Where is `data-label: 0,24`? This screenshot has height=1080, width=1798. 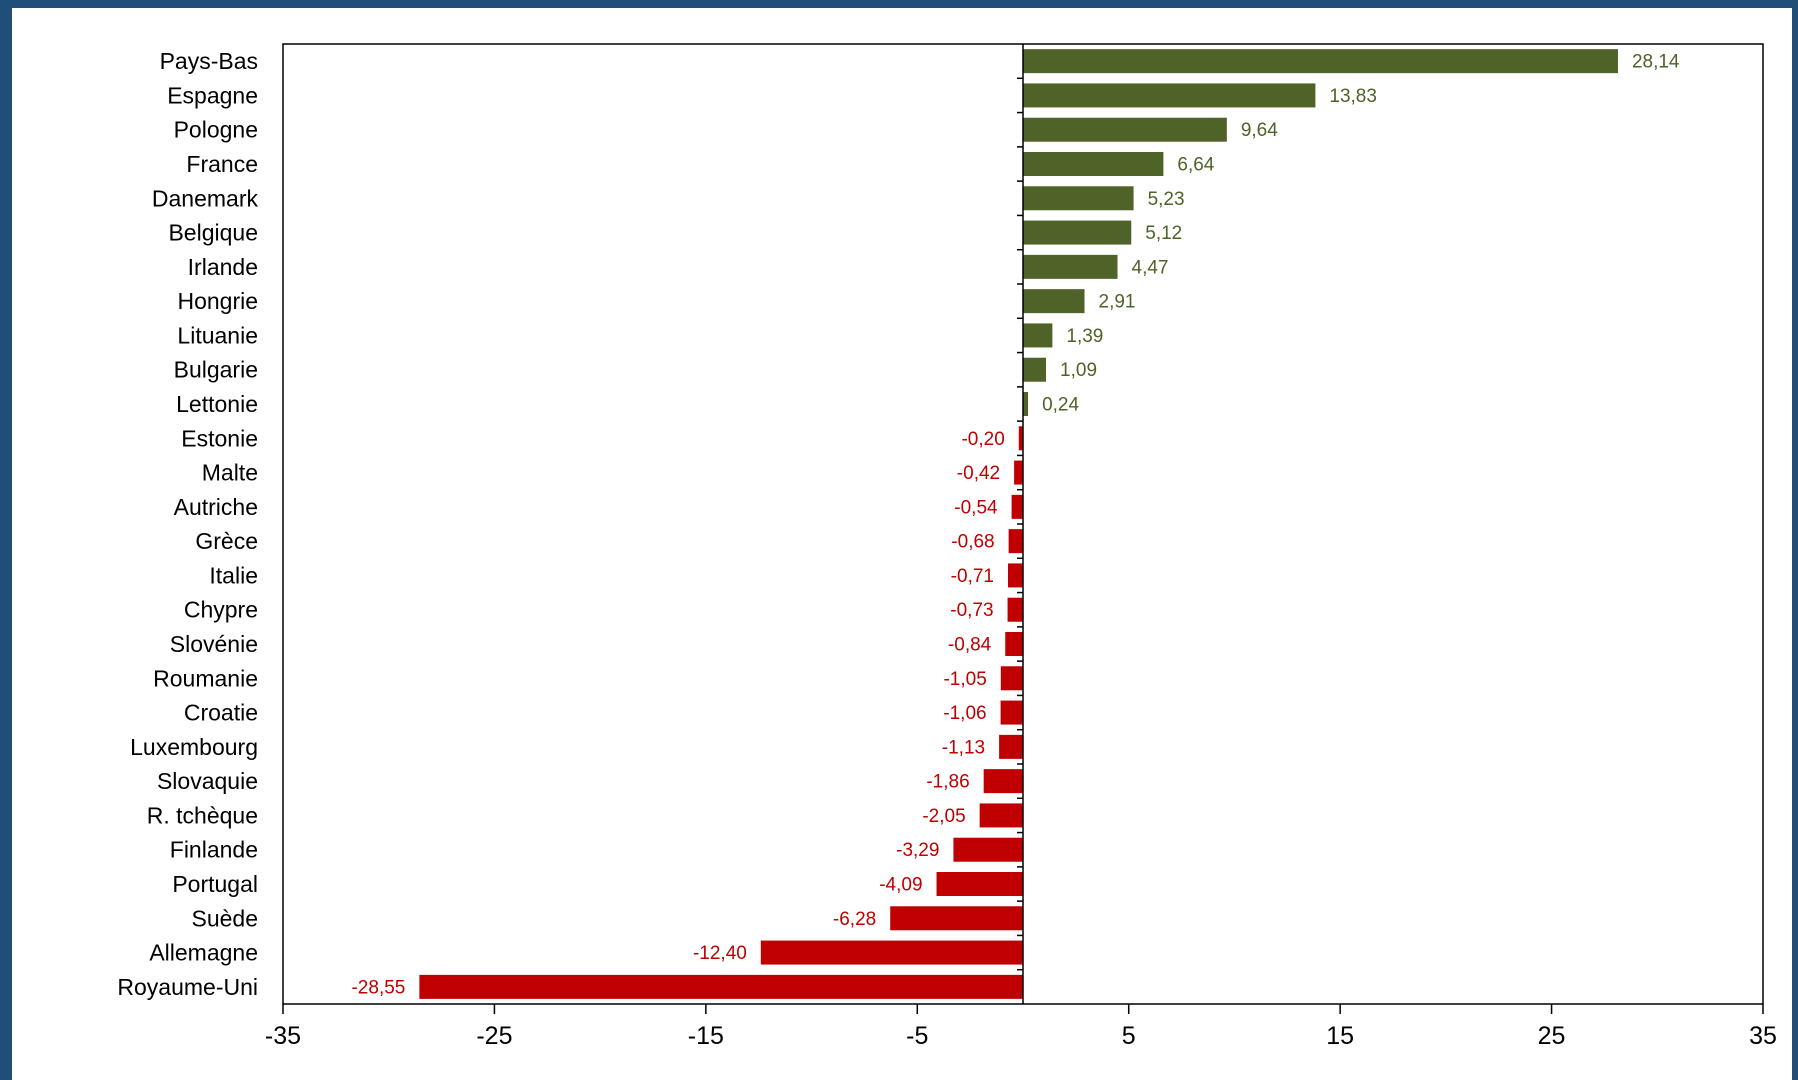
data-label: 0,24 is located at coordinates (1060, 405).